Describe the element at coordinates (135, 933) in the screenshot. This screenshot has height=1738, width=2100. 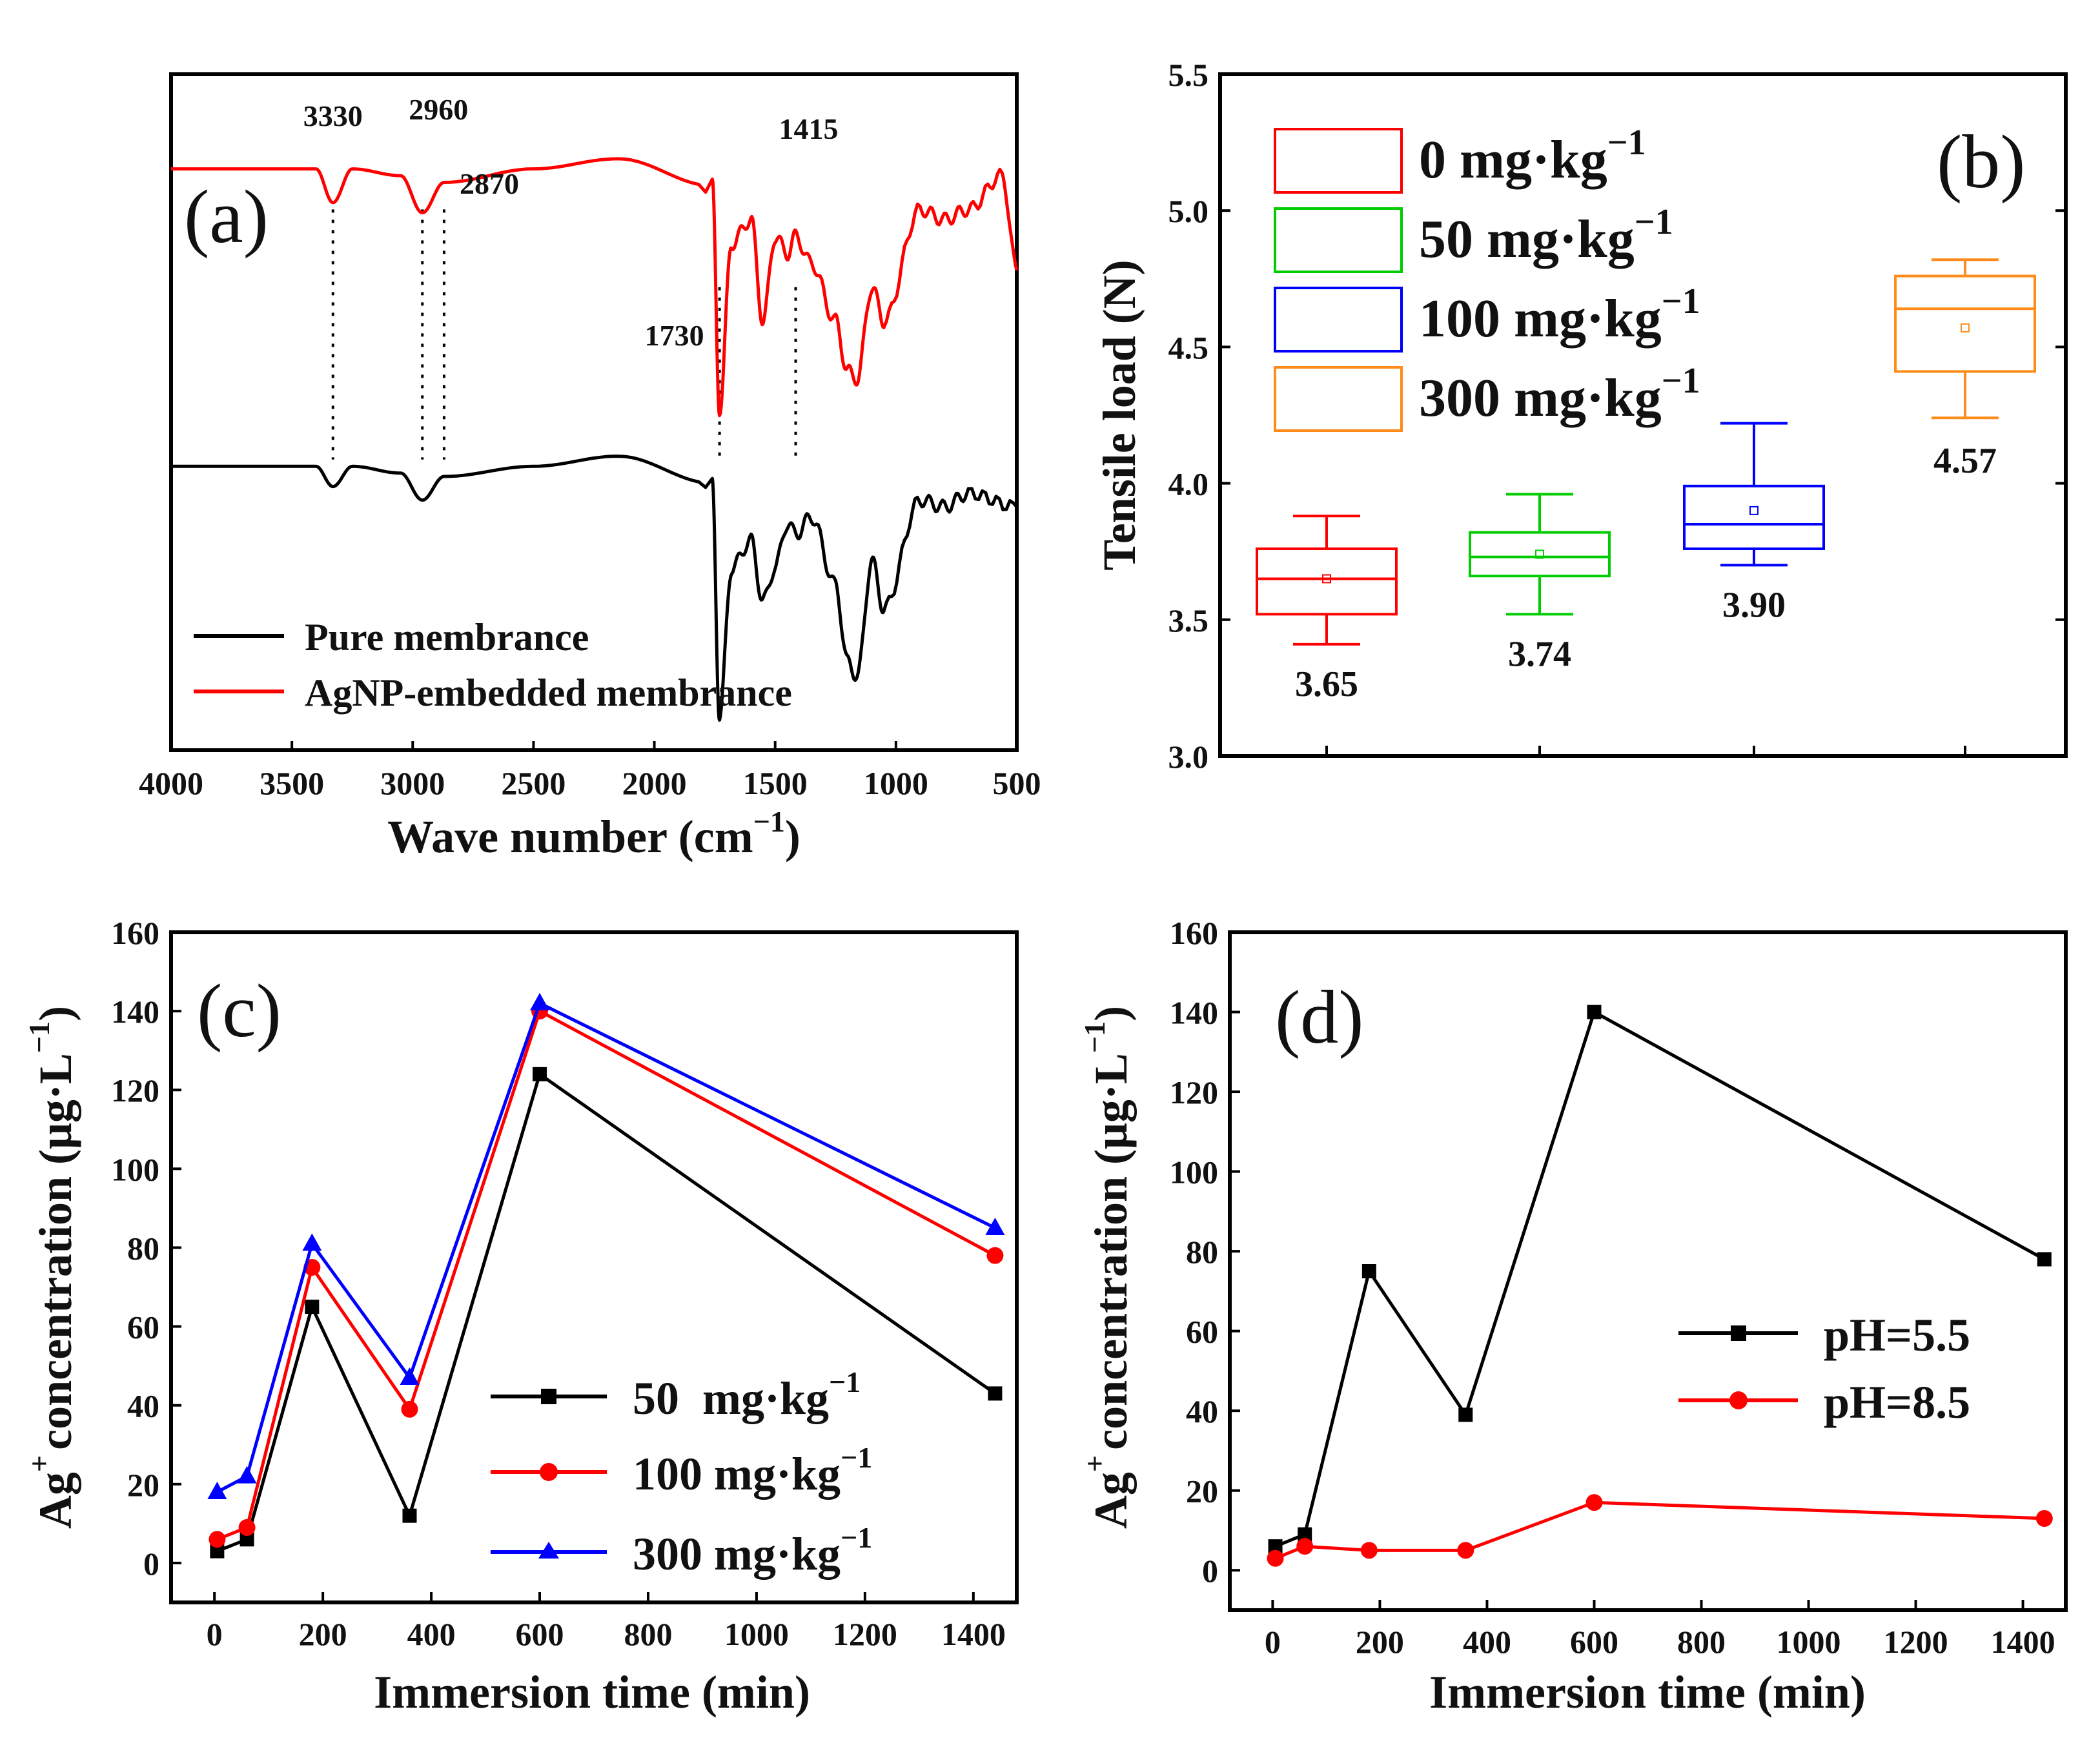
I see `y-tick-label: 160` at that location.